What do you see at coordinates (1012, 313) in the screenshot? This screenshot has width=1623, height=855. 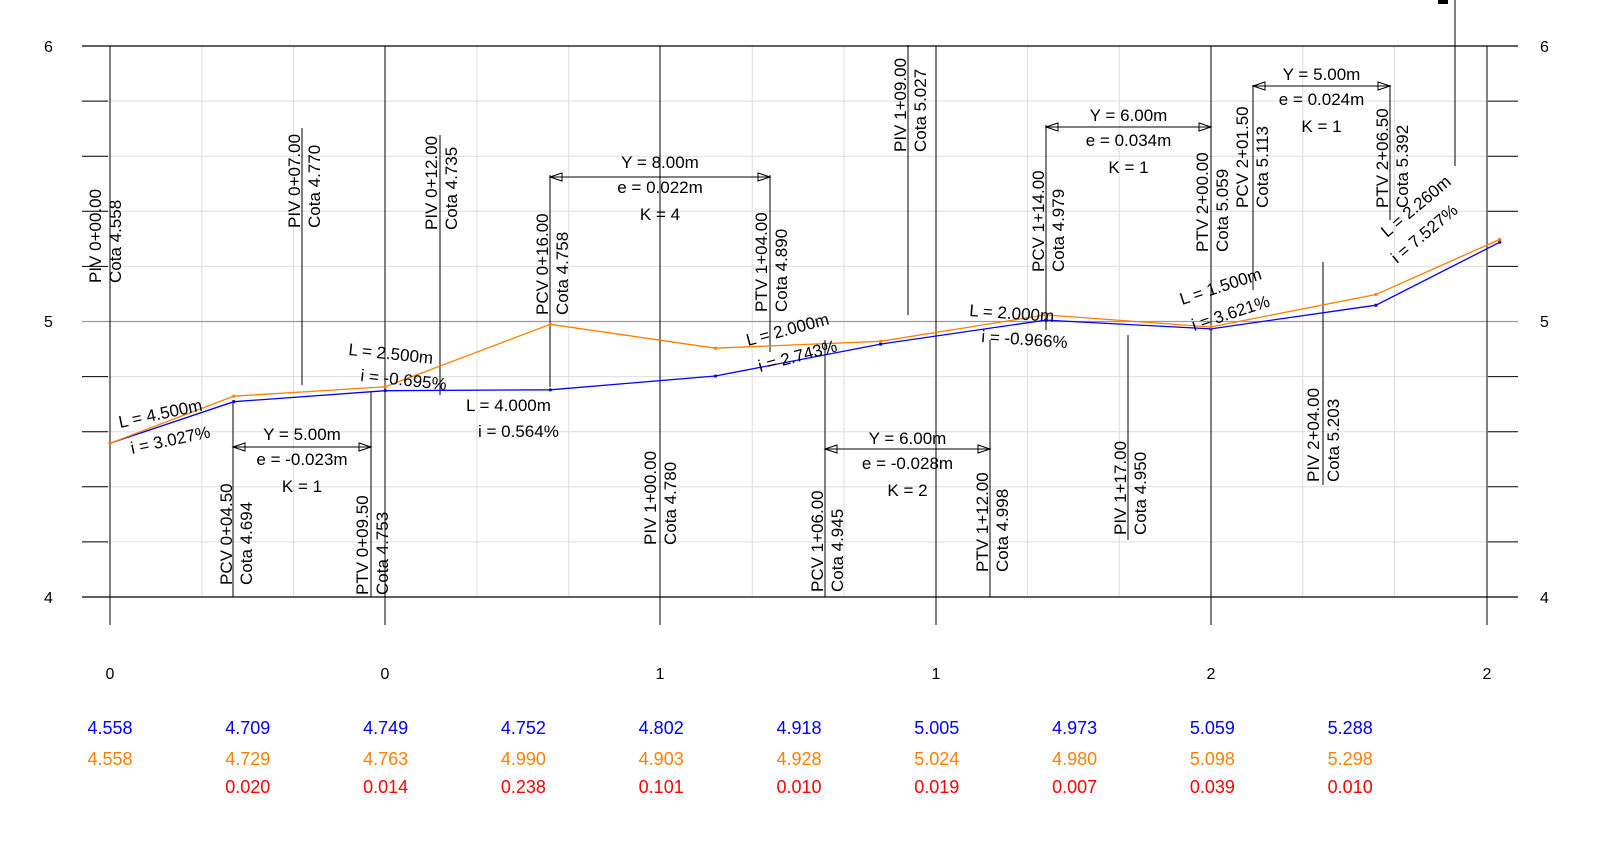 I see `grade-length-label: L = 2.000m` at bounding box center [1012, 313].